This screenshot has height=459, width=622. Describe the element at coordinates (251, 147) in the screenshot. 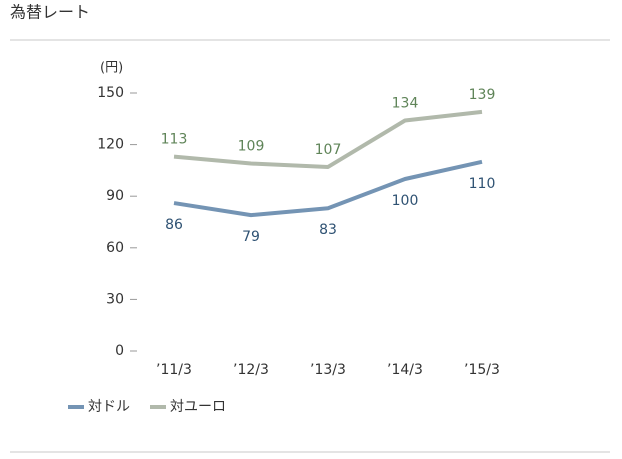

I see `data-label: 109` at that location.